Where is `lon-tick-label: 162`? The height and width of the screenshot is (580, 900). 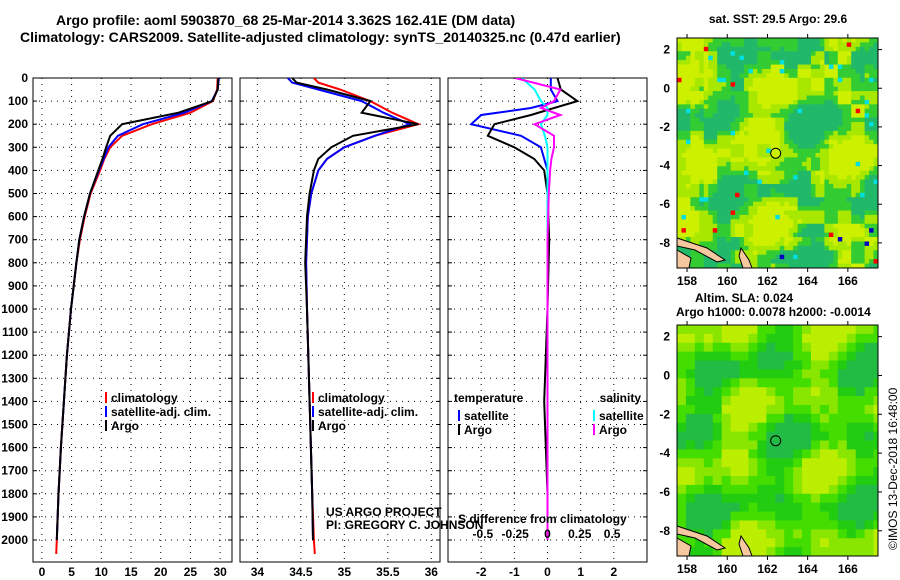
lon-tick-label: 162 is located at coordinates (767, 281).